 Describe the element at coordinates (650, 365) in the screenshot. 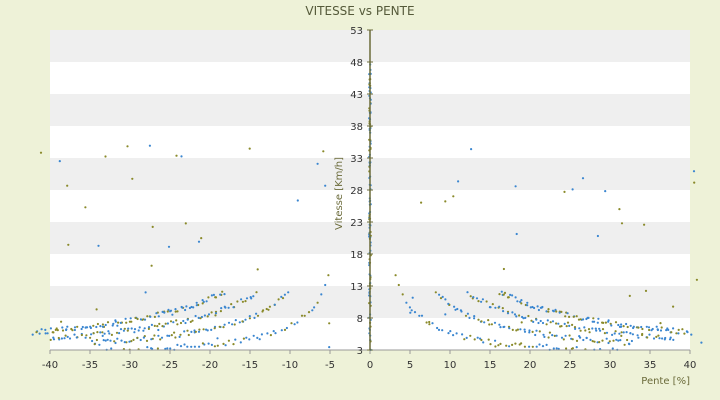

I see `x-tick-label: 35` at that location.